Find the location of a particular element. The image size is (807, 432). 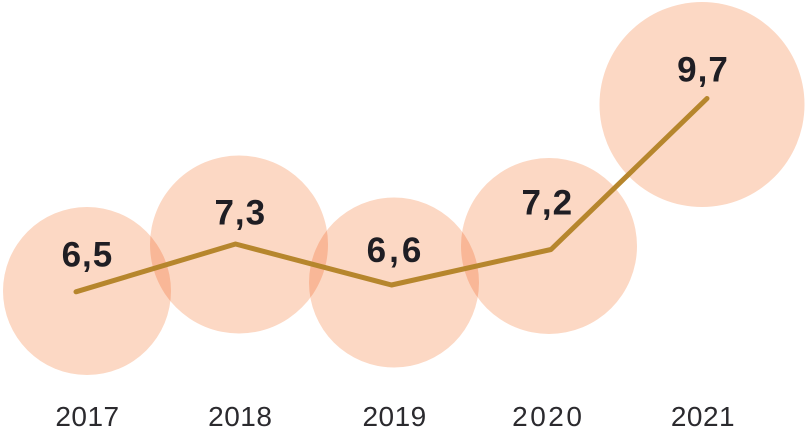

svg-text: 9,7 is located at coordinates (703, 69).